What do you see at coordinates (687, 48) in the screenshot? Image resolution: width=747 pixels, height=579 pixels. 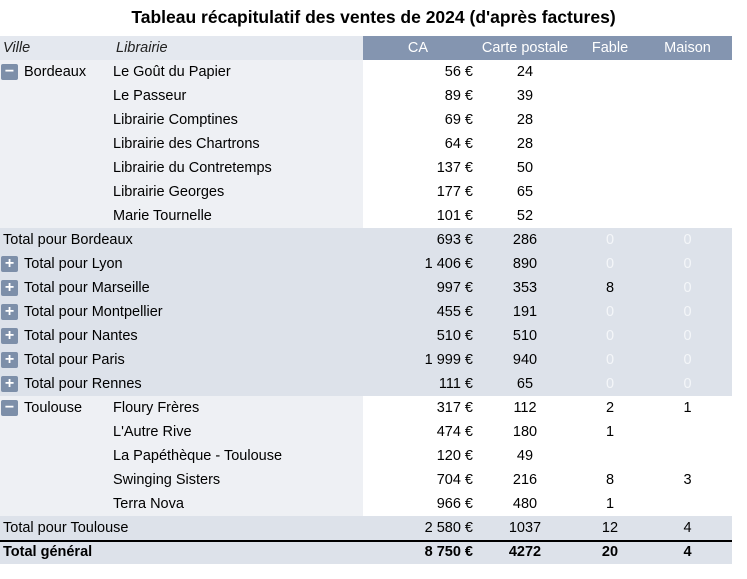 I see `header-maison: Maison` at bounding box center [687, 48].